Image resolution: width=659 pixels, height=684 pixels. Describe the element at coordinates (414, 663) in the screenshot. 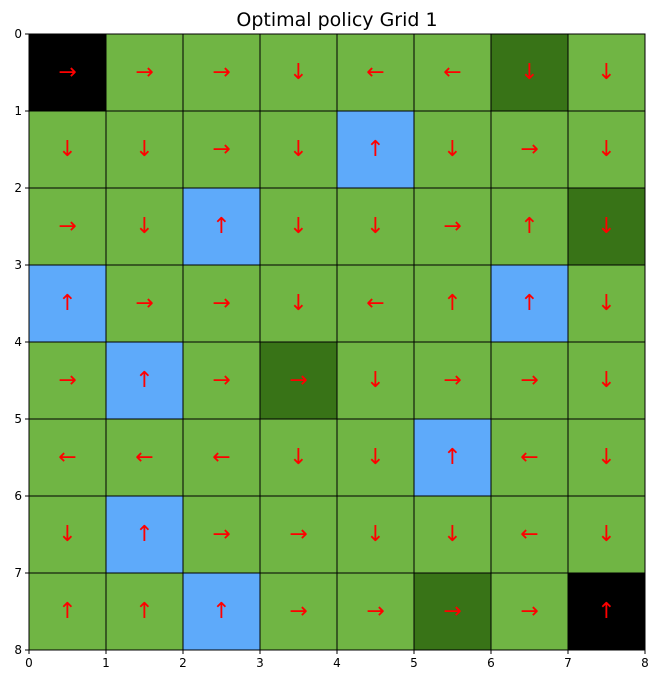

I see `x-tick-label-5: 5` at that location.